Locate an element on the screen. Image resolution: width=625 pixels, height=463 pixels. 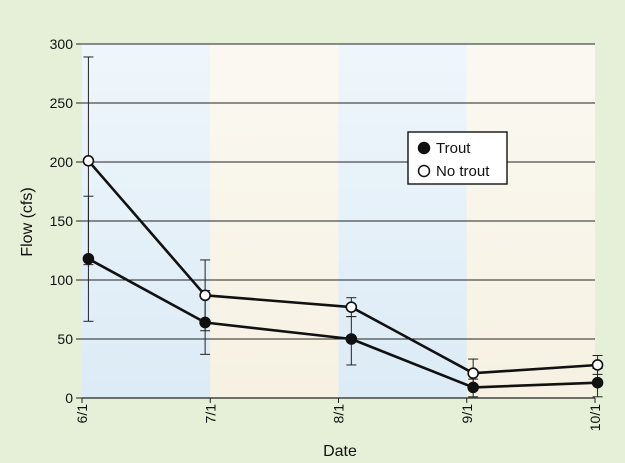
legend-label-trout: Trout is located at coordinates (453, 148).